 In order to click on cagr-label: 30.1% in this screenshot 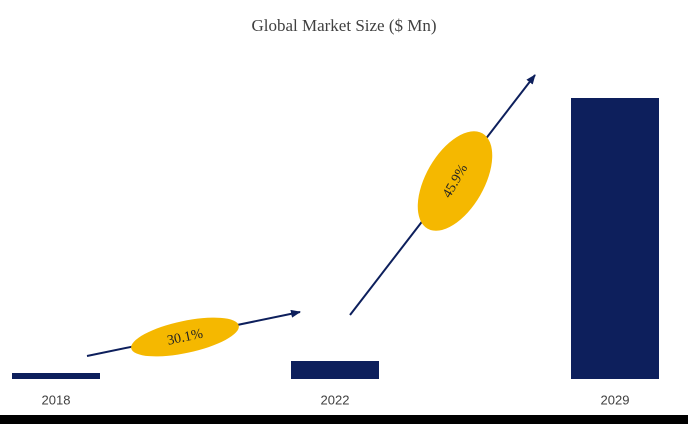, I will do `click(185, 338)`.